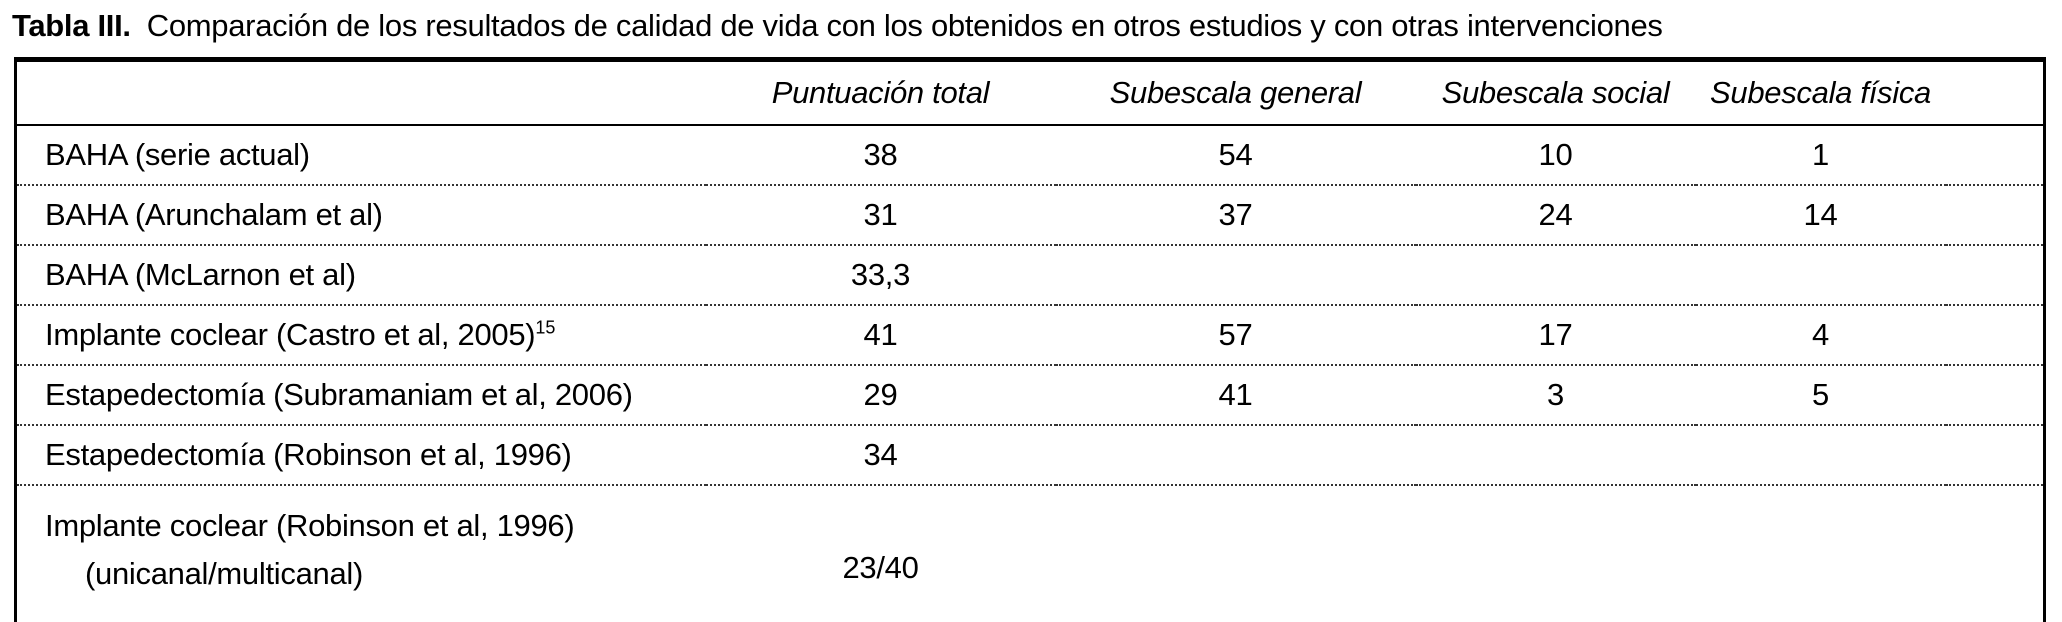 The image size is (2062, 622). I want to click on row-label: BAHA (Arunchalam et al), so click(360, 214).